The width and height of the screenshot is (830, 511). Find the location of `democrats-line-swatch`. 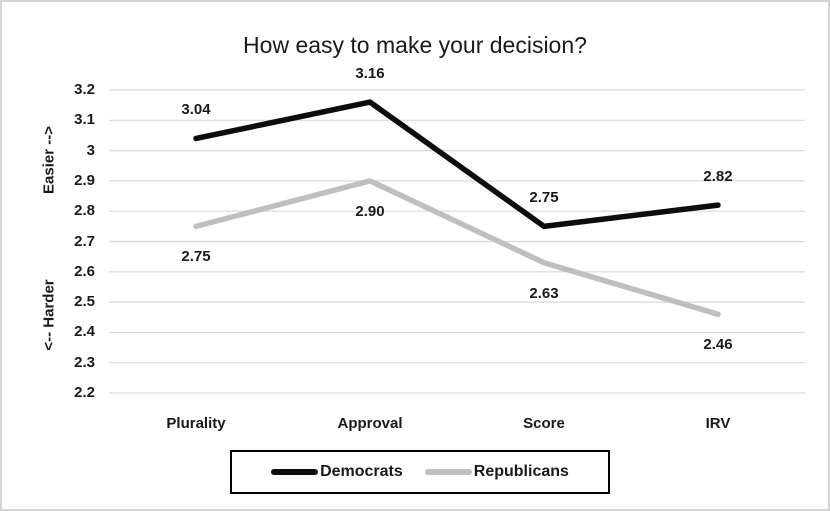

democrats-line-swatch is located at coordinates (295, 472).